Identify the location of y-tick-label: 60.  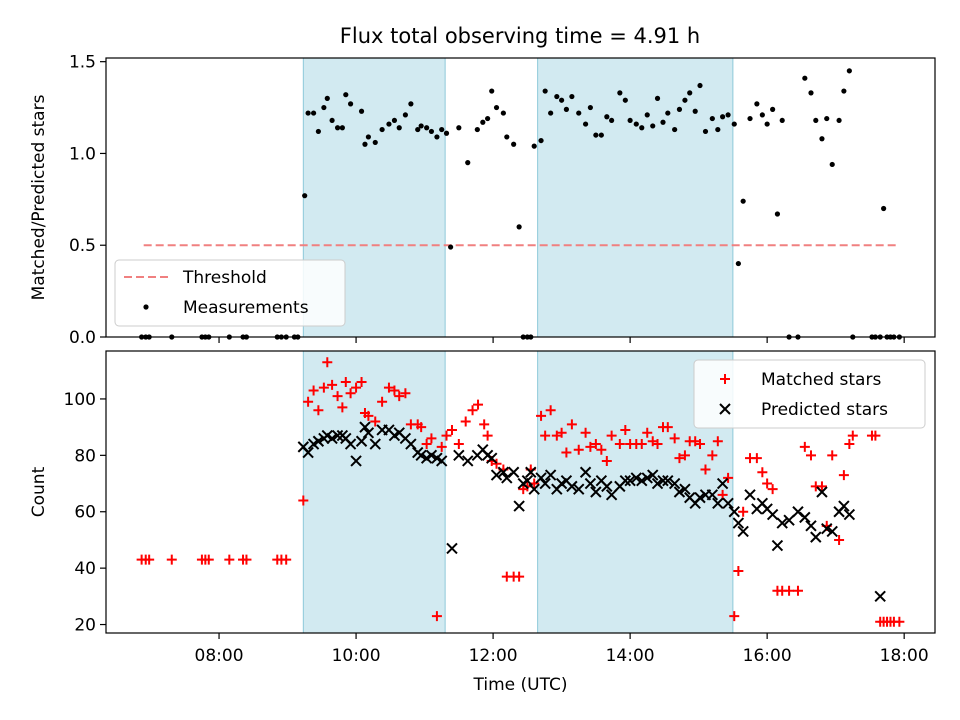
(85, 513).